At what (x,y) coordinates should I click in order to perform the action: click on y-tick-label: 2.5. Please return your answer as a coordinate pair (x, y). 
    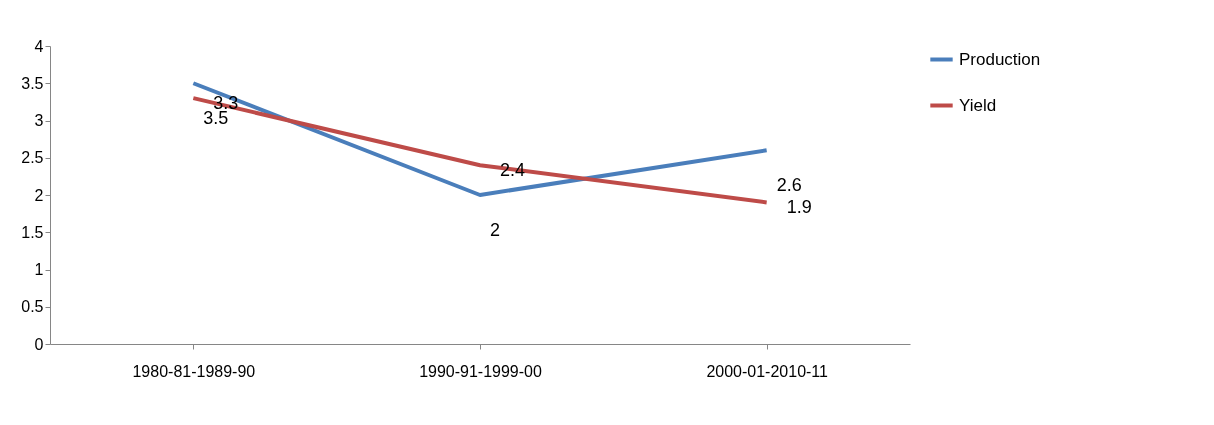
    Looking at the image, I should click on (32, 158).